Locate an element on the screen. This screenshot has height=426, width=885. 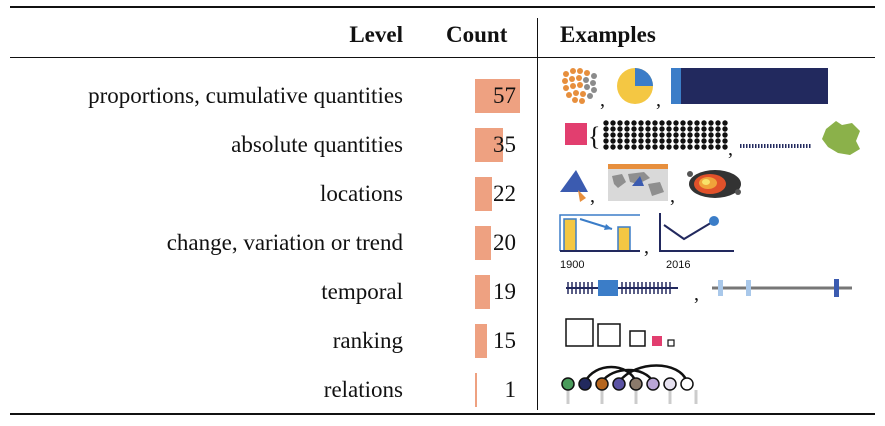
level-label: change, variation or trend is located at coordinates (284, 242).